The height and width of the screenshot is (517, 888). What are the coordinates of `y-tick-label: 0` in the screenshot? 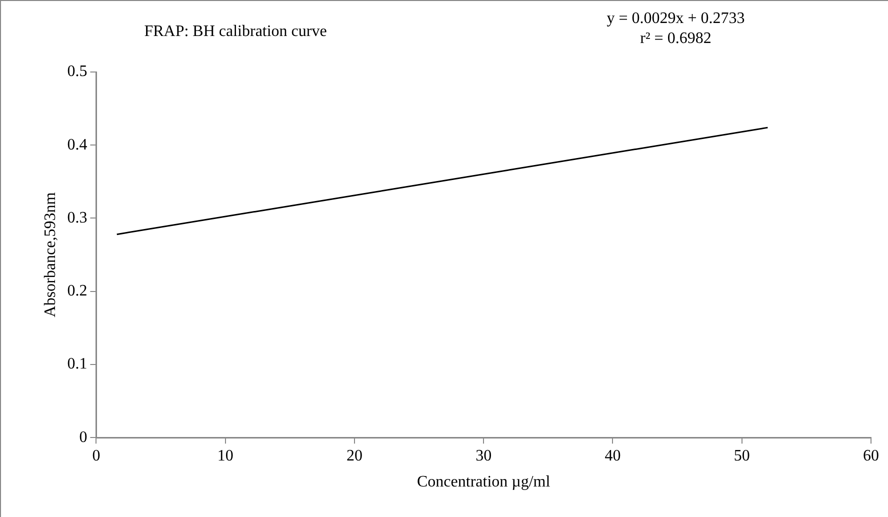 It's located at (83, 437).